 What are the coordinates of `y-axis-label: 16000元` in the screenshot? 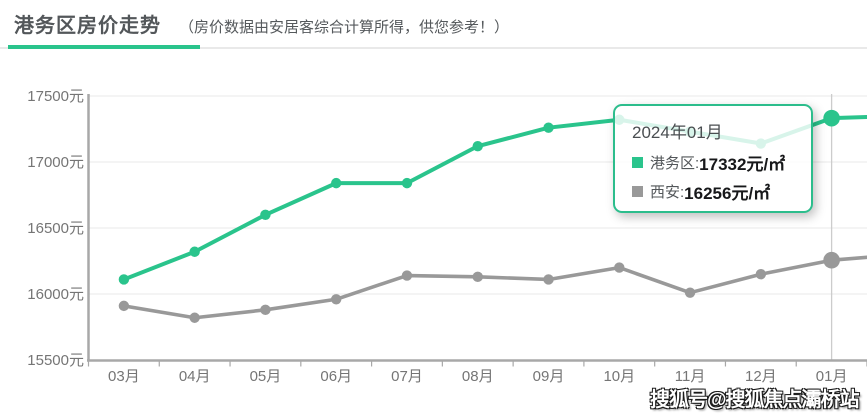 It's located at (55, 294).